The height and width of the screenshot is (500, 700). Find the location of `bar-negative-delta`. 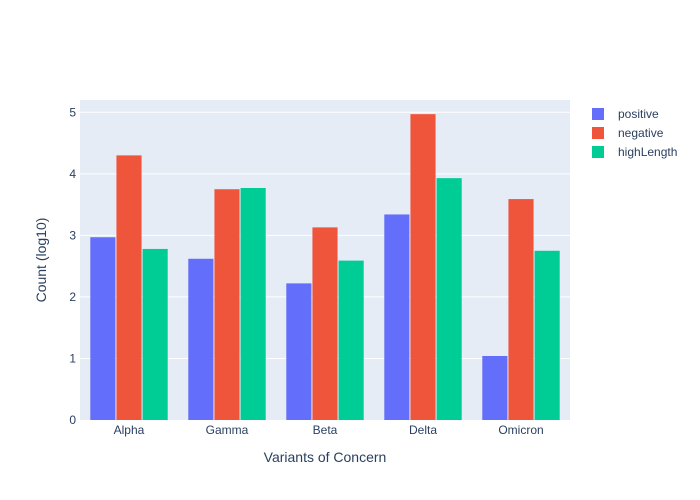

bar-negative-delta is located at coordinates (423, 267).